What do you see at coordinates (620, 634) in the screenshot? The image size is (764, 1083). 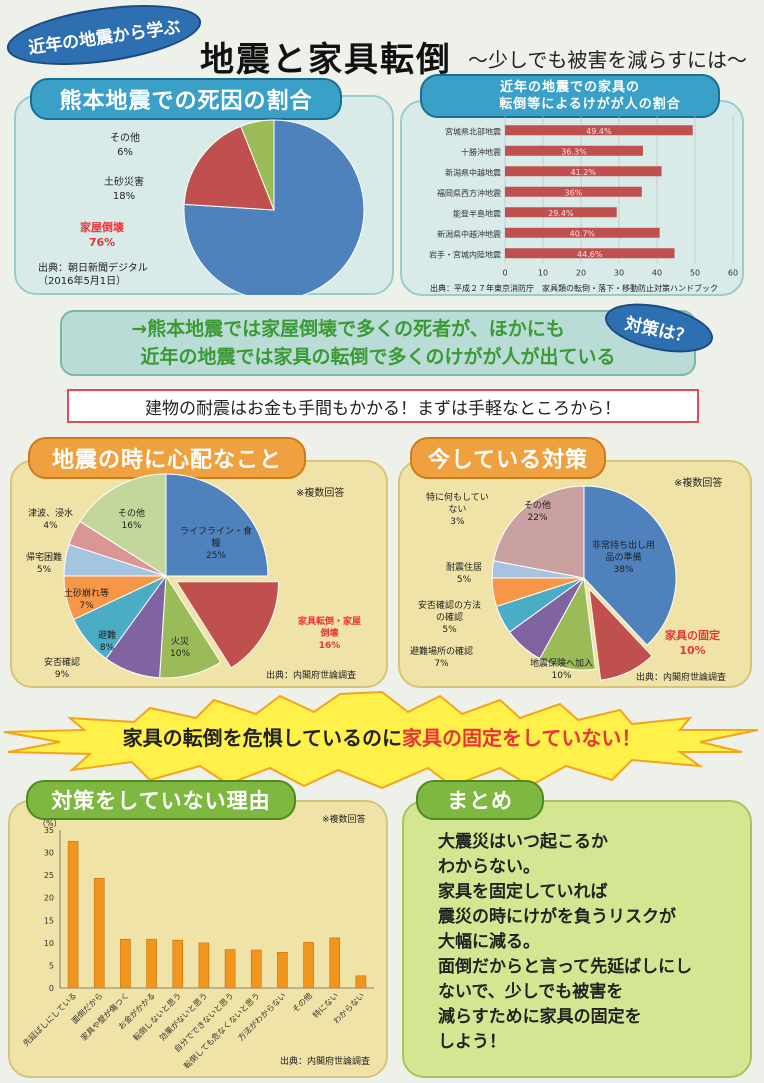 I see `pie-slice-家具の固定` at bounding box center [620, 634].